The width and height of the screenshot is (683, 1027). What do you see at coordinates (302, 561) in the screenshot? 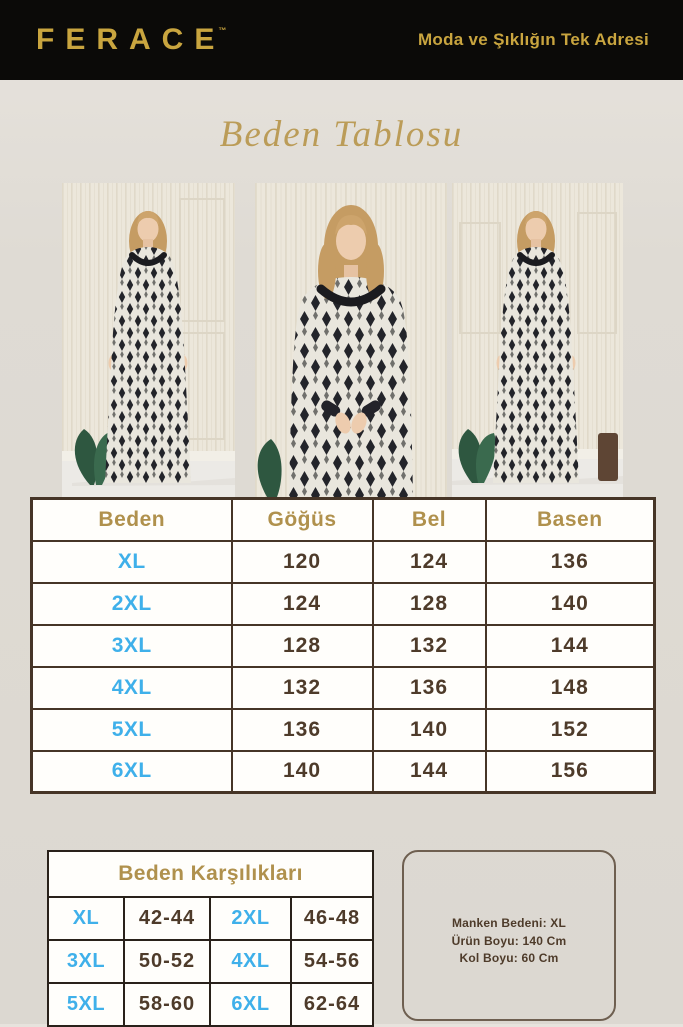
I see `gogus-value: 120` at bounding box center [302, 561].